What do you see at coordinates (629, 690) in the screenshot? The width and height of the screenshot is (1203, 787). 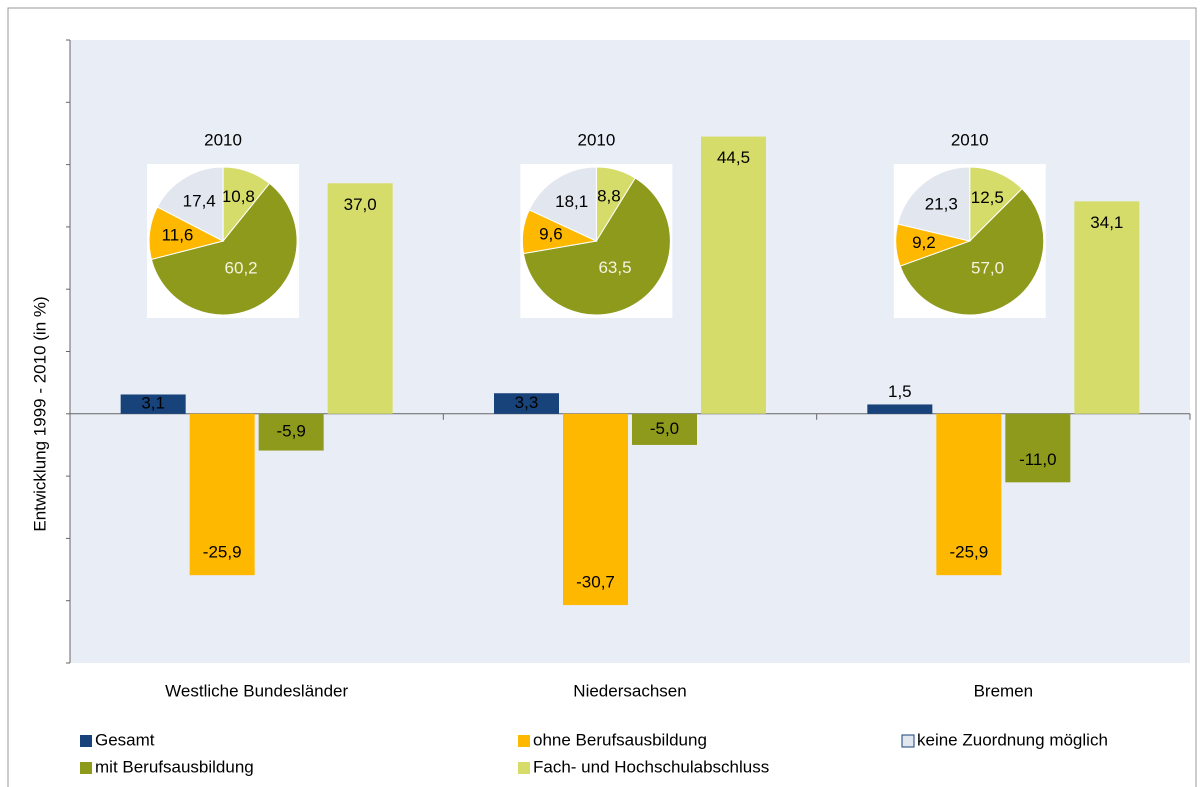 I see `x-tick-label: Niedersachsen` at bounding box center [629, 690].